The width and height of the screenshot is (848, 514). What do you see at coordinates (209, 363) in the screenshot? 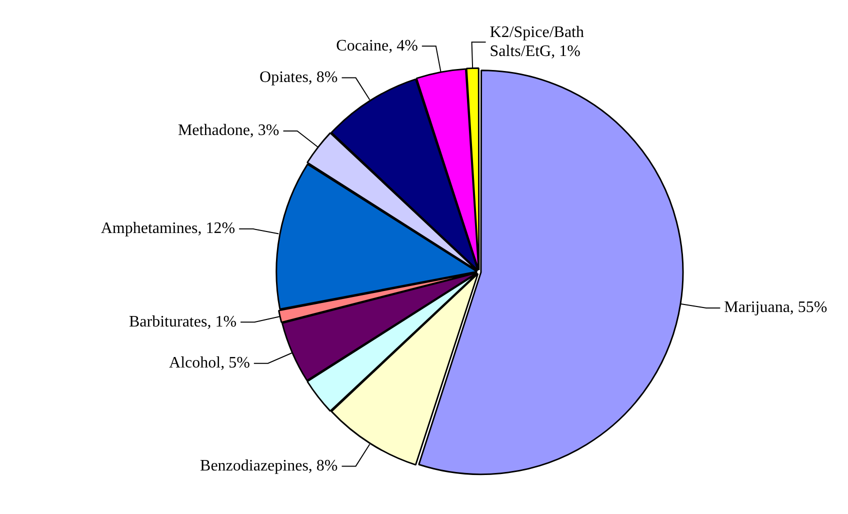
I see `slice-label: Alcohol, 5%` at bounding box center [209, 363].